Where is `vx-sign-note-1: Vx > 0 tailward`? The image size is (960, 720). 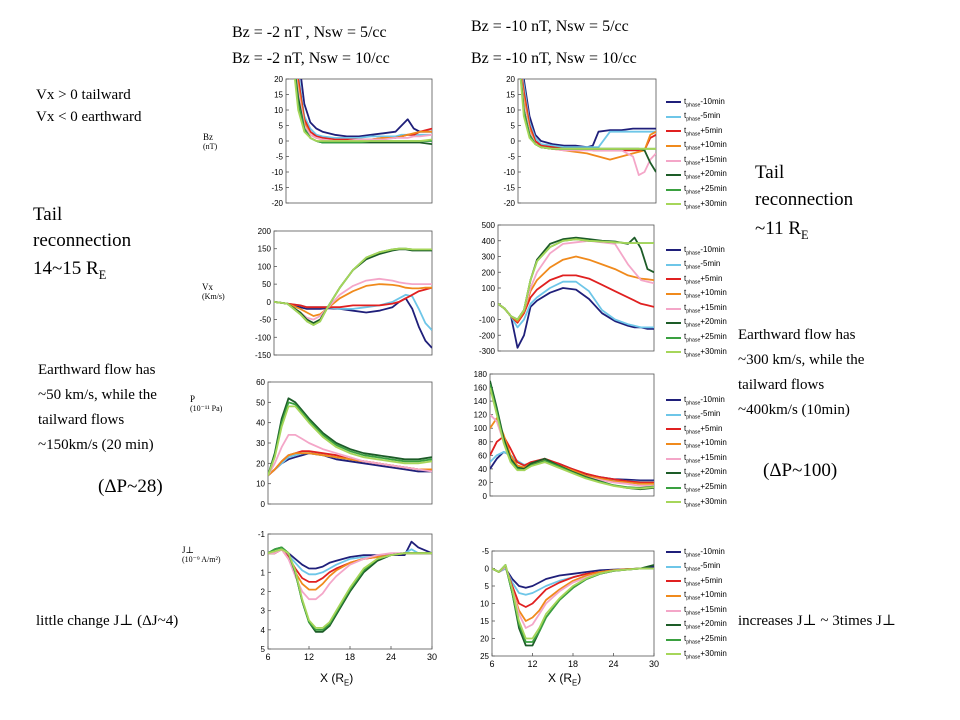 vx-sign-note-1: Vx > 0 tailward is located at coordinates (83, 95).